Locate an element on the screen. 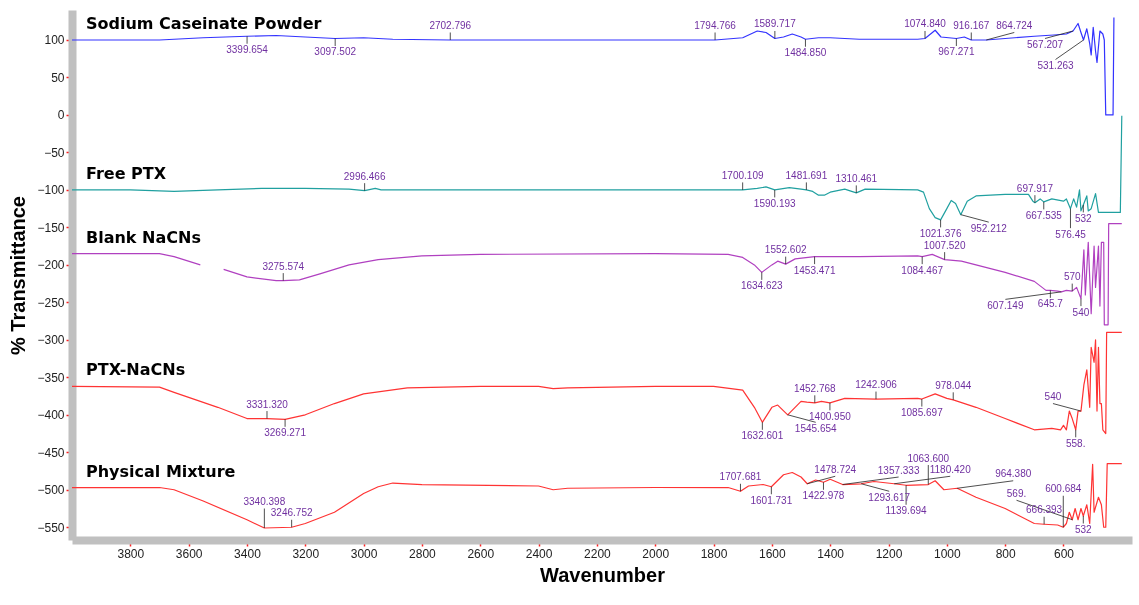  series-label: Blank NaCNs is located at coordinates (143, 237).